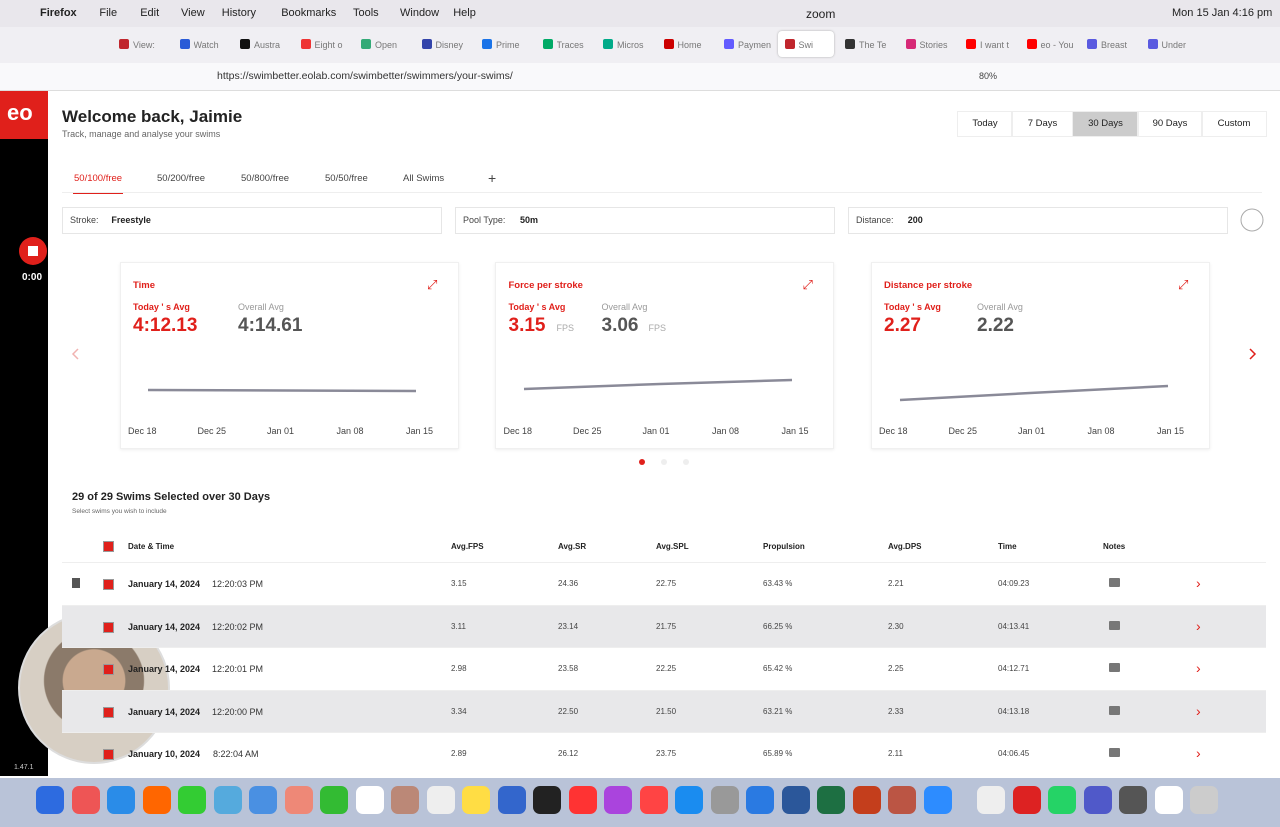  Describe the element at coordinates (630, 45) in the screenshot. I see `tab-title: Micros` at that location.